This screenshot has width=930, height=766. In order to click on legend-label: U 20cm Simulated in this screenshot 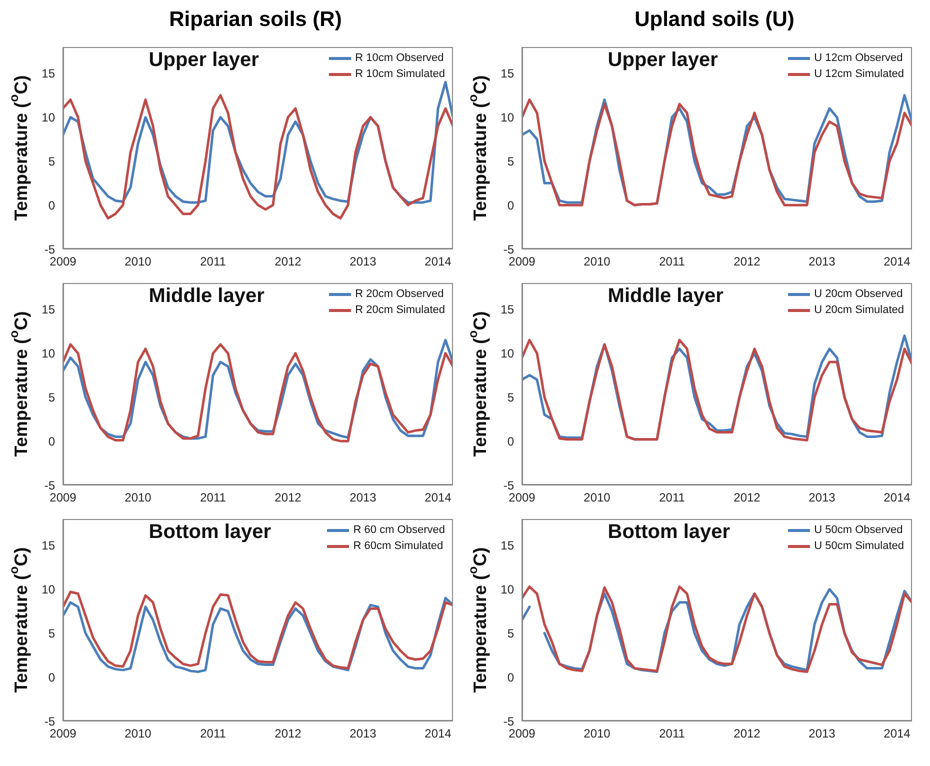, I will do `click(859, 310)`.